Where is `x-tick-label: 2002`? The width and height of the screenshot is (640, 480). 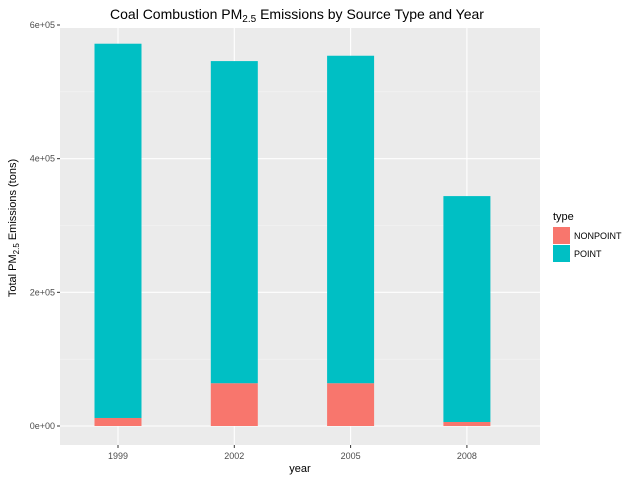 x-tick-label: 2002 is located at coordinates (234, 456).